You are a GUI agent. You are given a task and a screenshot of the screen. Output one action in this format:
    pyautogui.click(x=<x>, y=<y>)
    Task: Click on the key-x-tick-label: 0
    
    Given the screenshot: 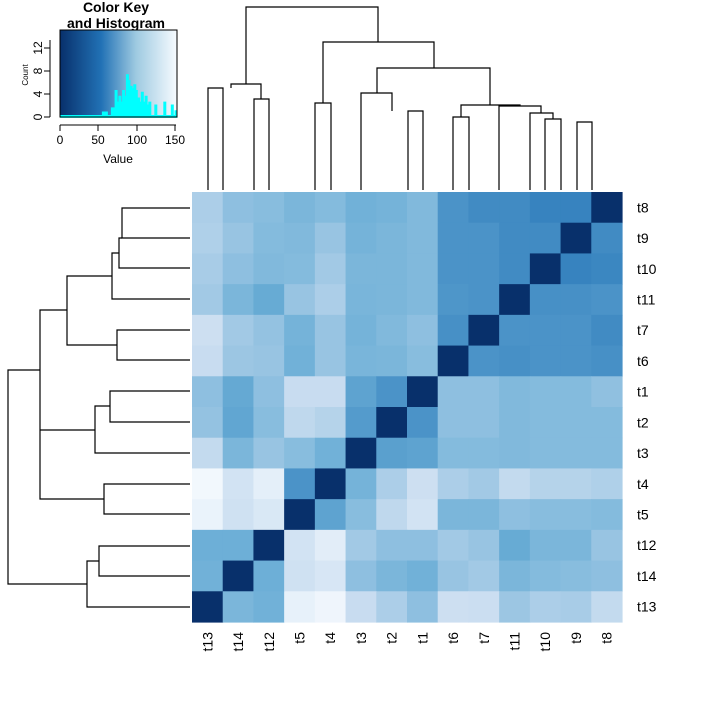 What is the action you would take?
    pyautogui.click(x=60, y=140)
    